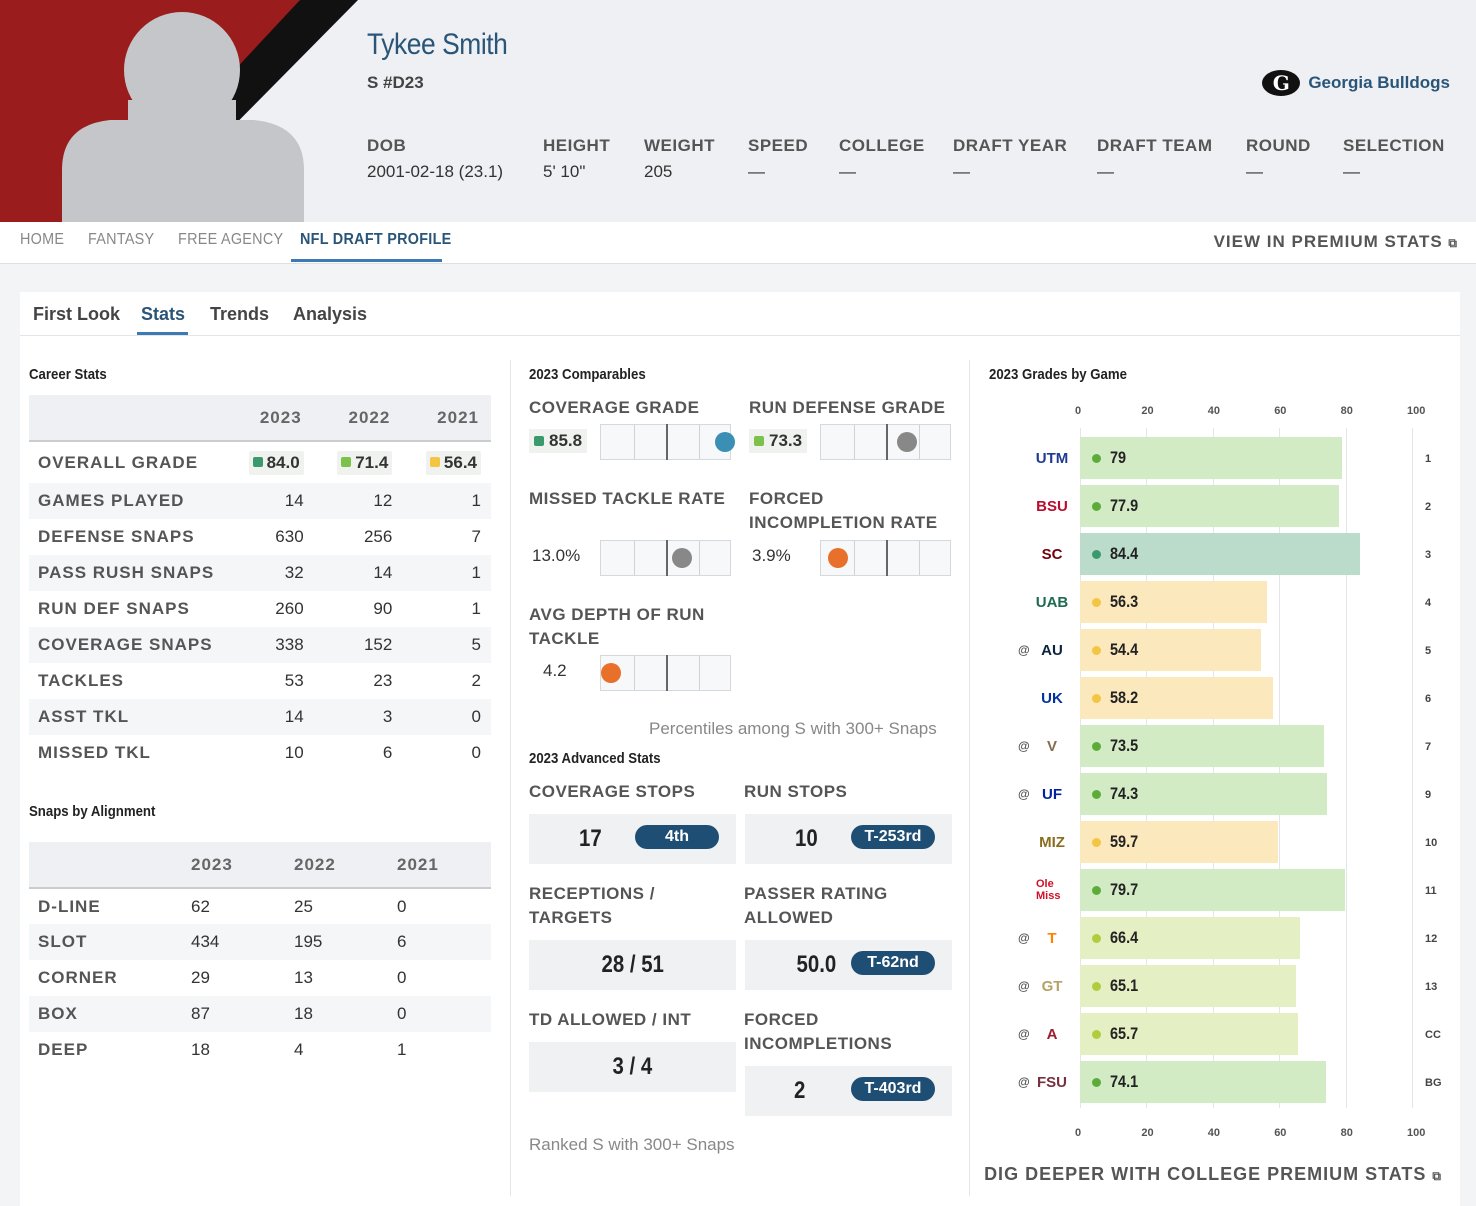  Describe the element at coordinates (260, 609) in the screenshot. I see `table-row: RUN DEF SNAPS 260 90 1` at that location.